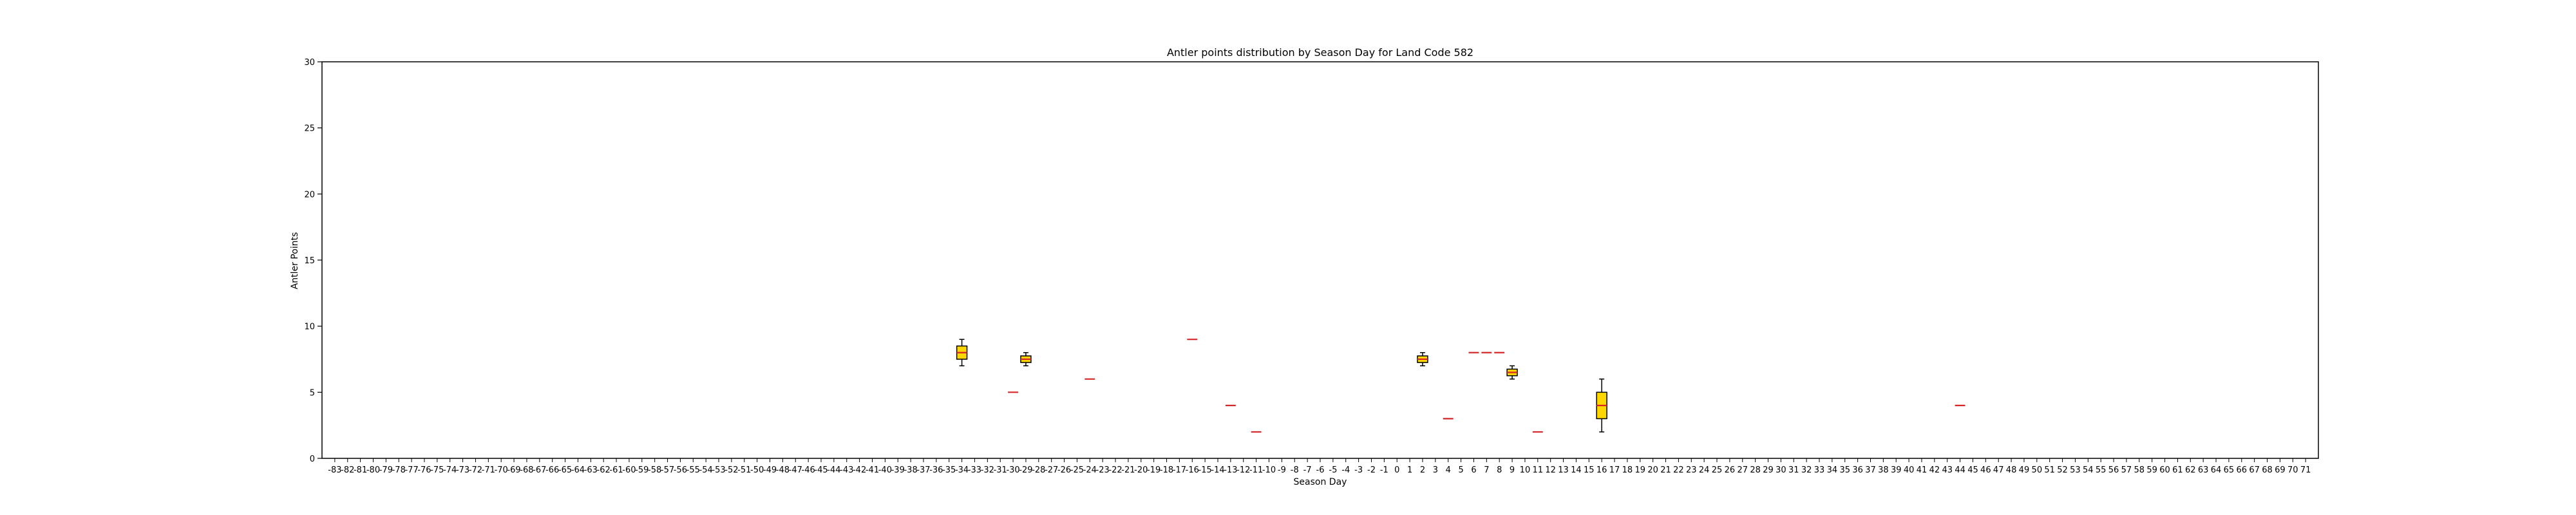 The height and width of the screenshot is (515, 2576). I want to click on x-tick-label: 37, so click(1870, 470).